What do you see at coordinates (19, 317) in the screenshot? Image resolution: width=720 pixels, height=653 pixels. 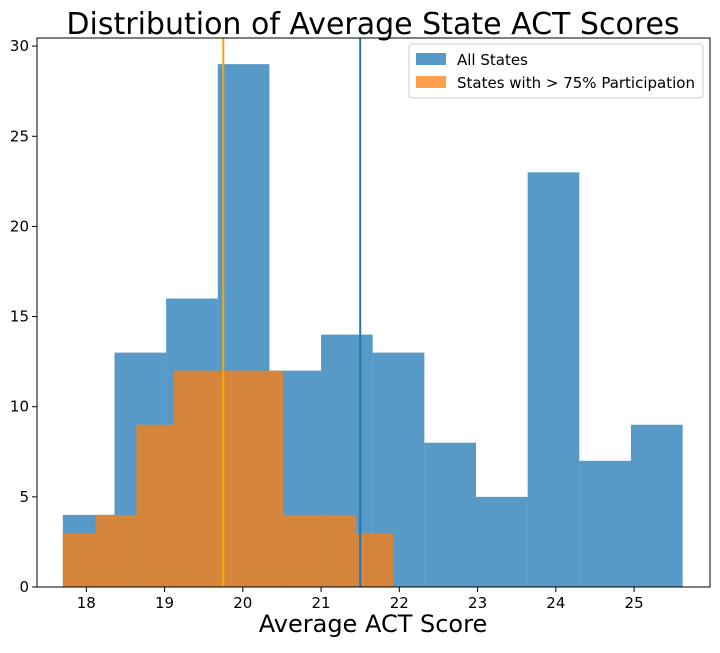 I see `y-tick-label: 15` at bounding box center [19, 317].